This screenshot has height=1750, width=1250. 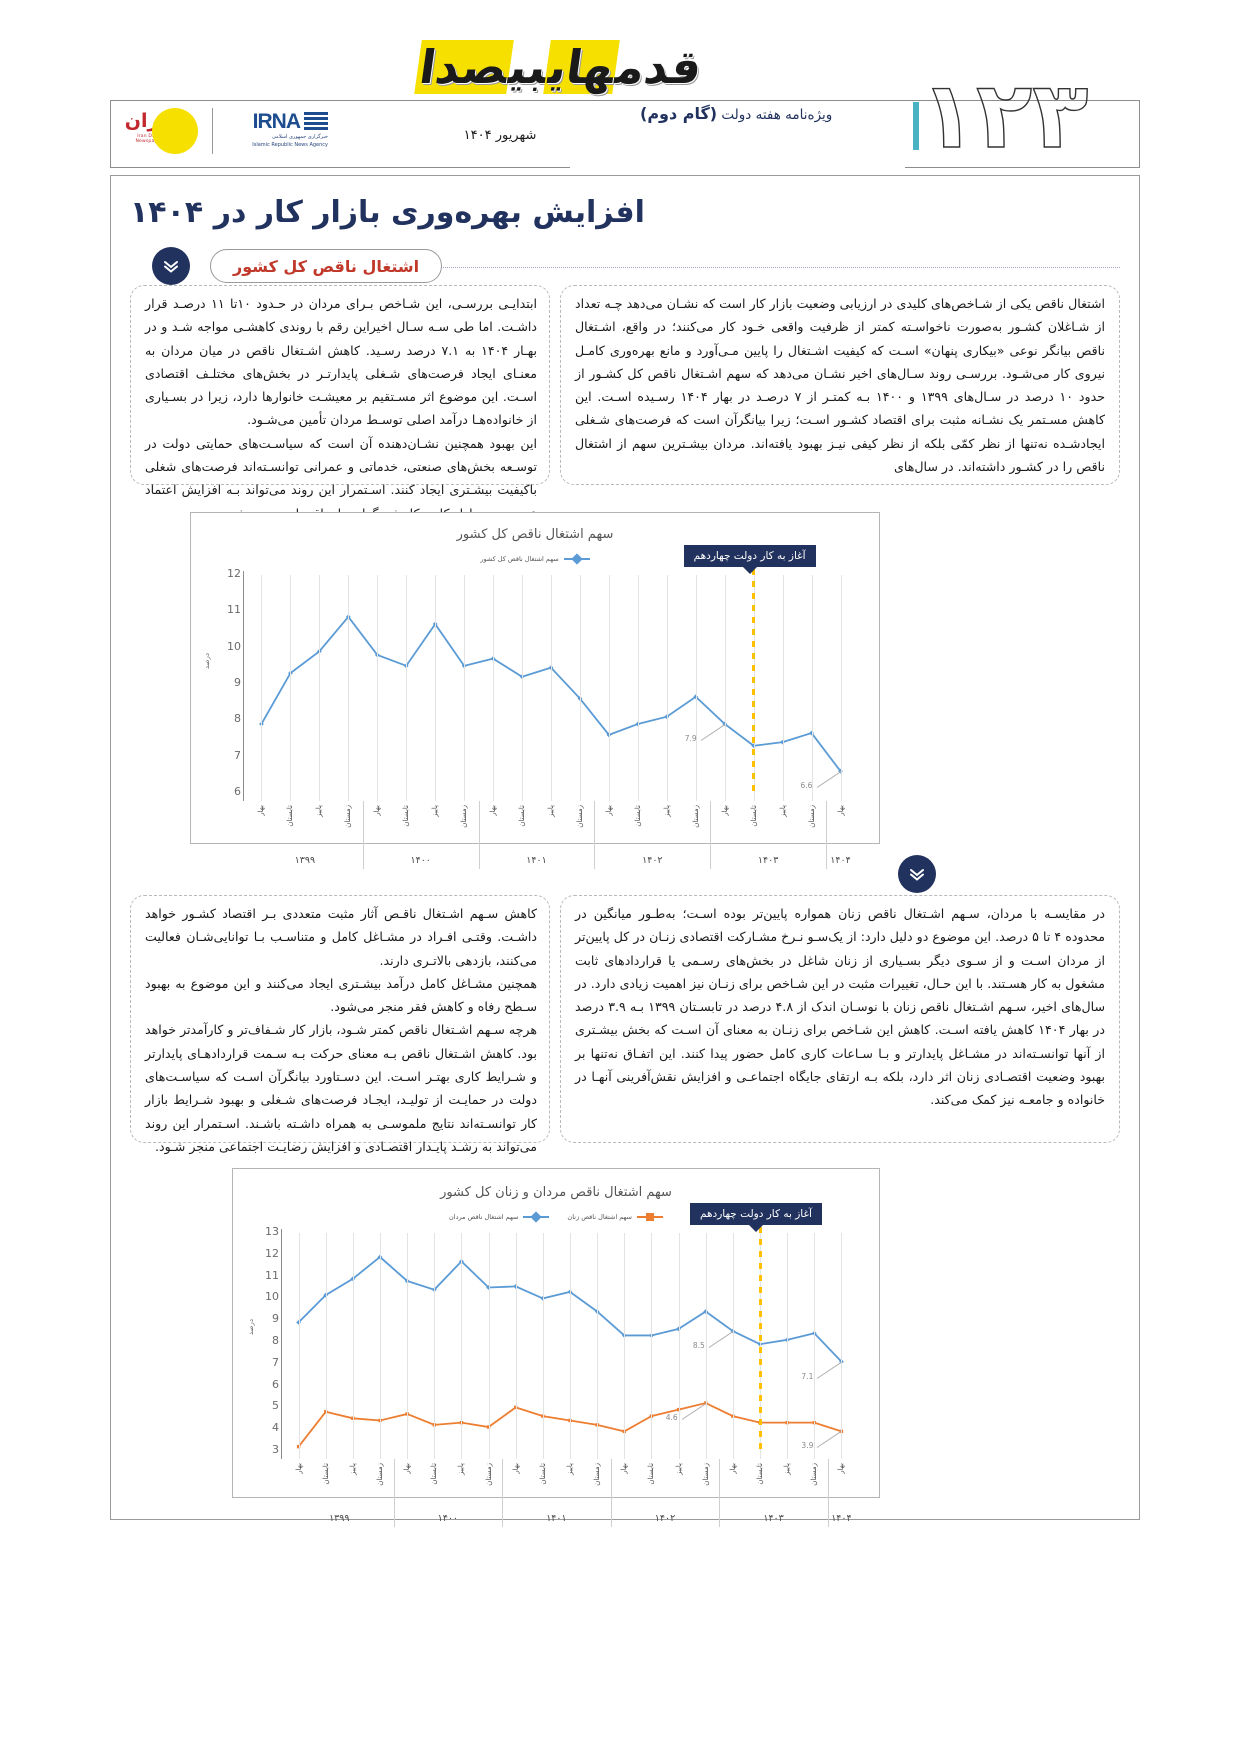 What do you see at coordinates (840, 860) in the screenshot?
I see `year-group-label: ۱۴۰۴` at bounding box center [840, 860].